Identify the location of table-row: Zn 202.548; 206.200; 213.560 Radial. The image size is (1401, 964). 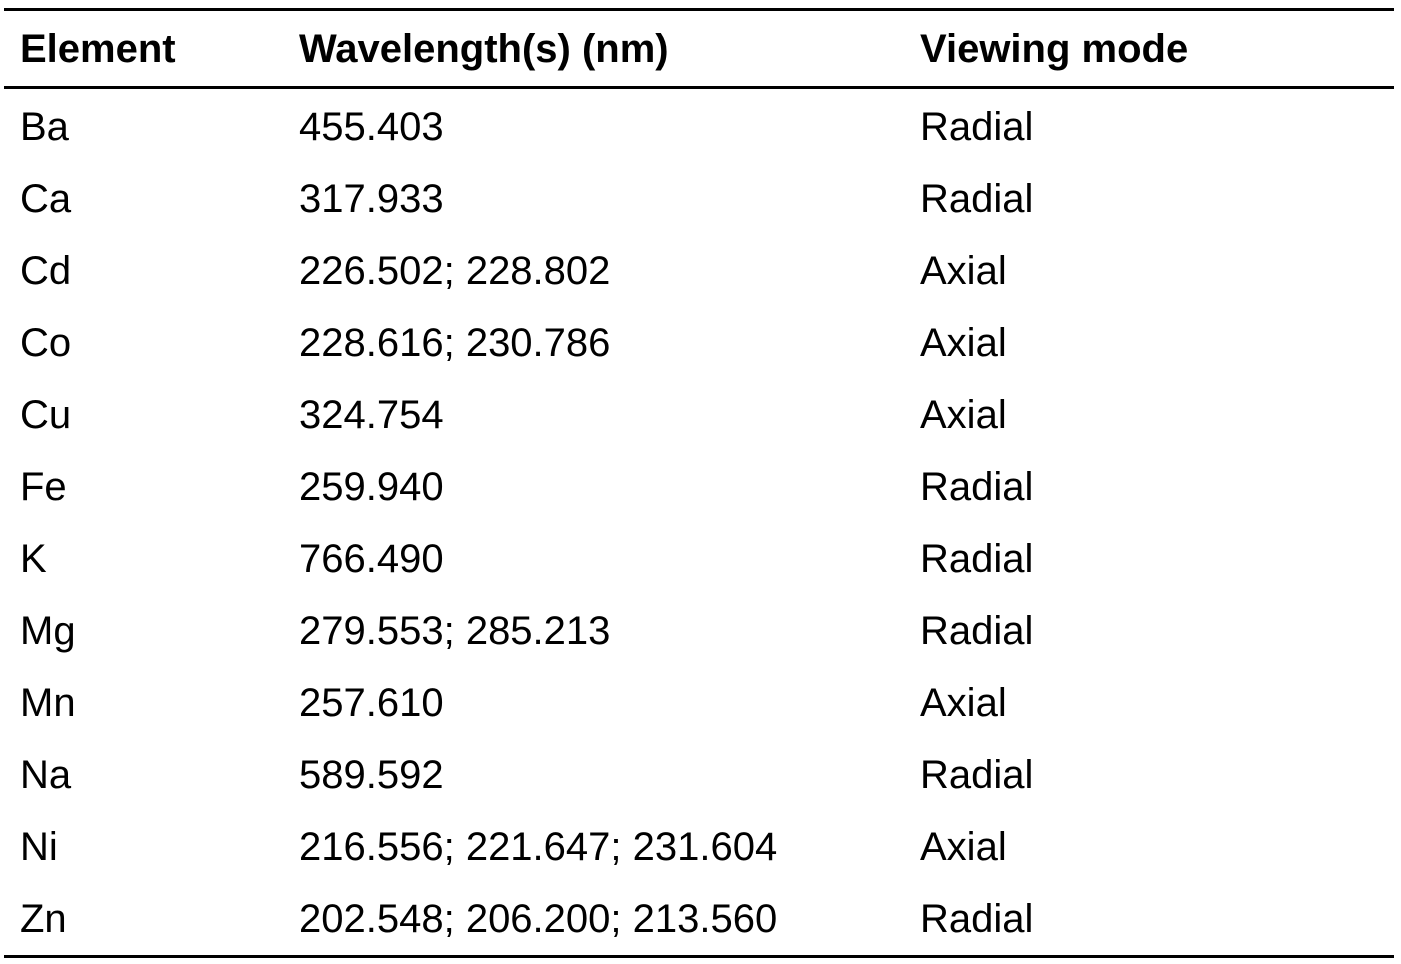
(699, 920).